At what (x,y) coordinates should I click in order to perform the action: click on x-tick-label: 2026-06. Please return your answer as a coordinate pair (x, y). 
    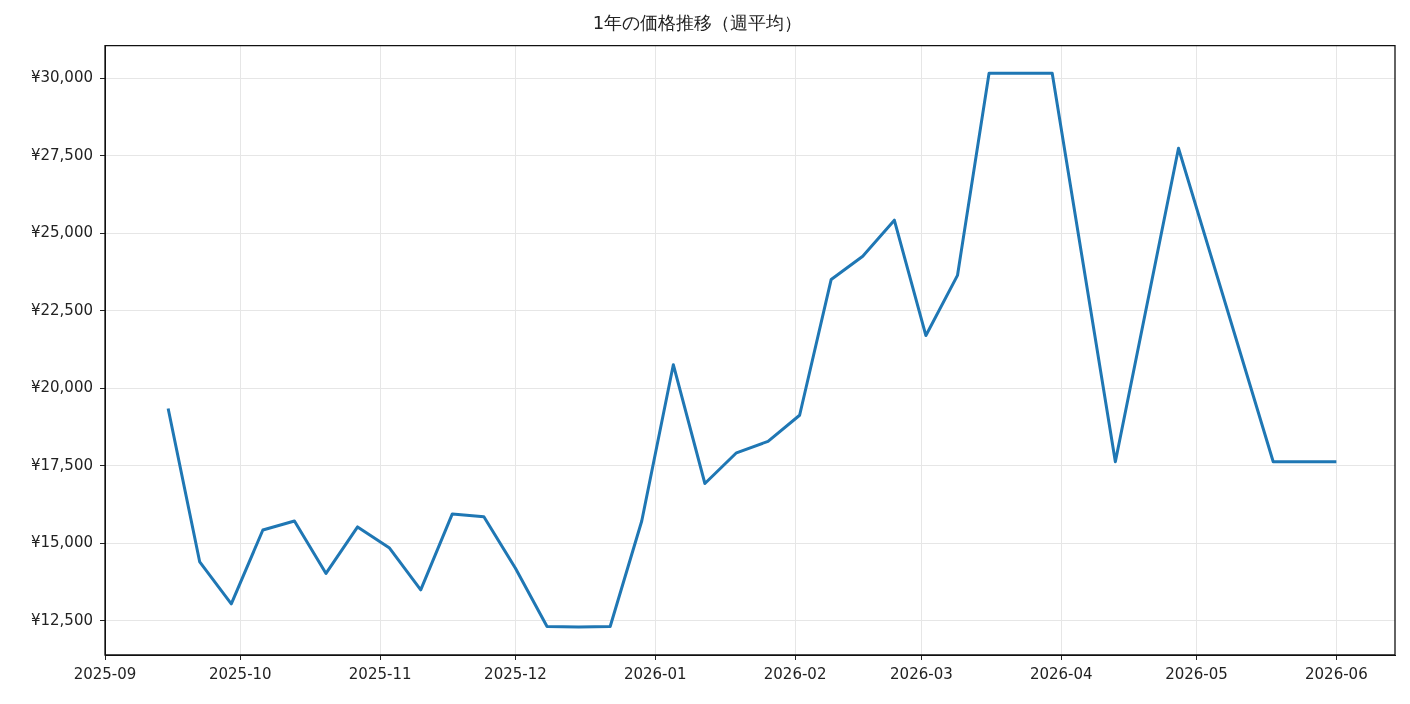
    Looking at the image, I should click on (1336, 673).